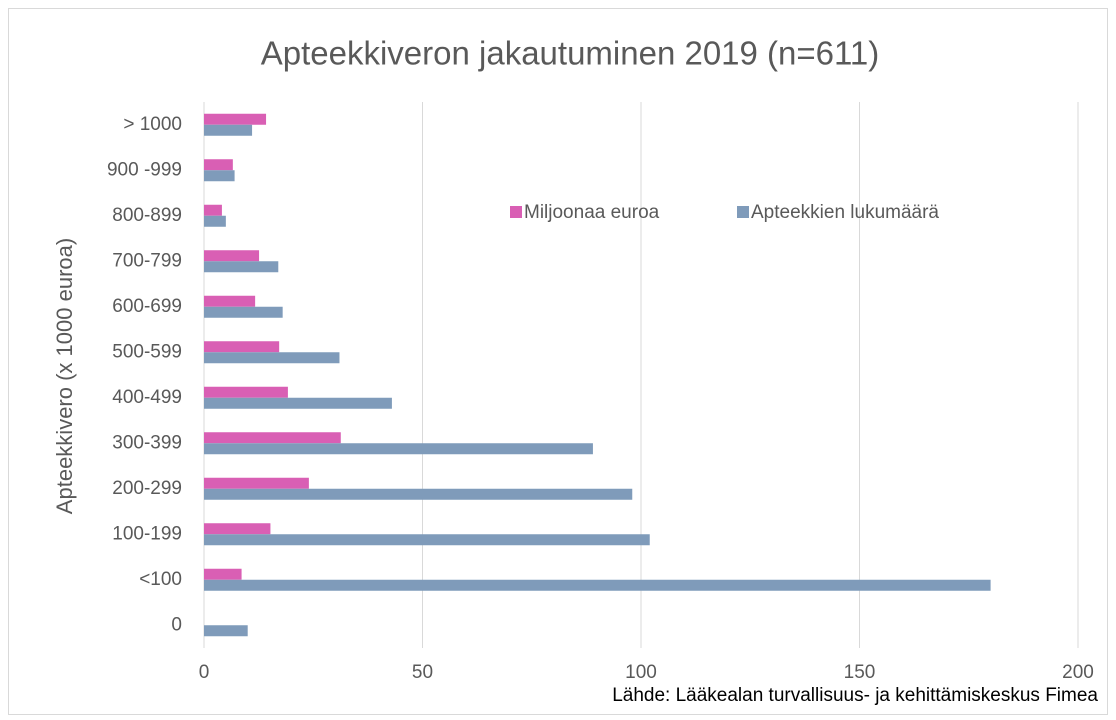 This screenshot has width=1116, height=720. I want to click on y-tick-label: 900 -999, so click(144, 169).